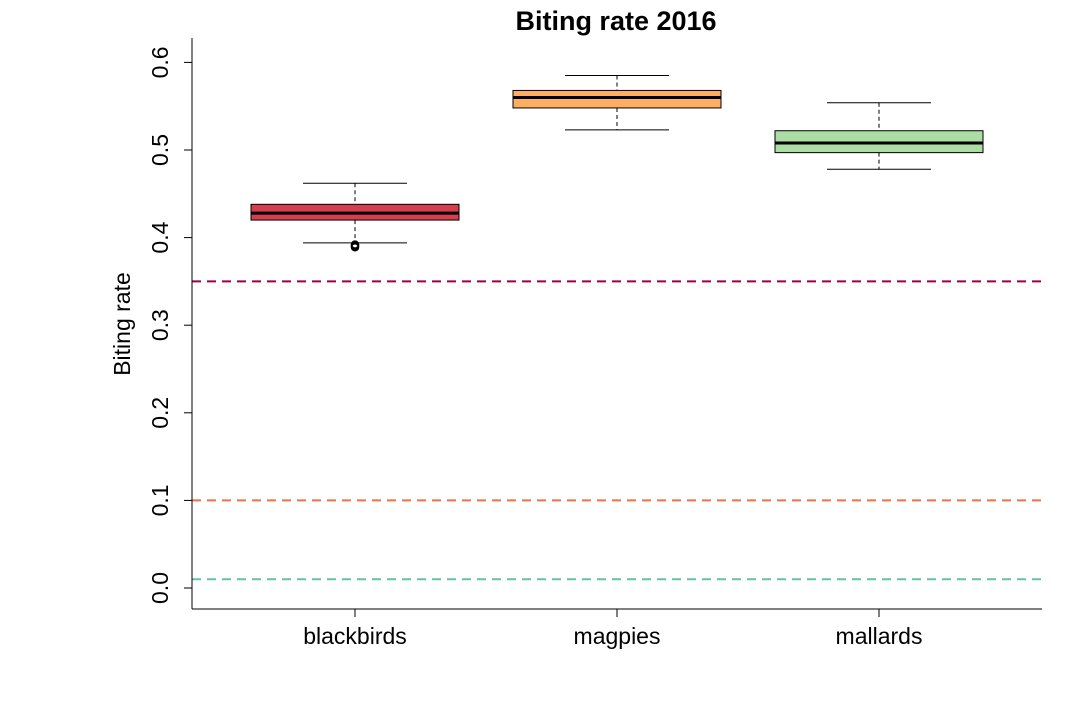 The image size is (1080, 706). Describe the element at coordinates (160, 413) in the screenshot. I see `y-tick-label: 0.2` at that location.